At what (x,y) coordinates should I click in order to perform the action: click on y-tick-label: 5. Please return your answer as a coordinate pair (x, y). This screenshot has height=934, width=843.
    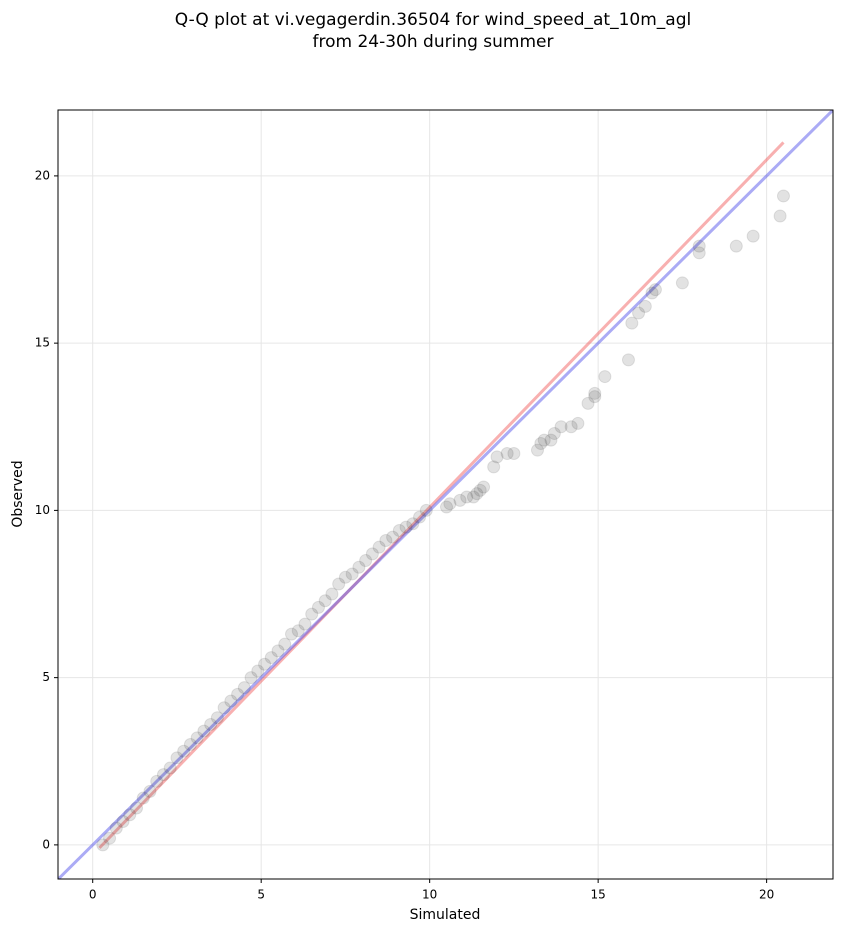
    Looking at the image, I should click on (46, 677).